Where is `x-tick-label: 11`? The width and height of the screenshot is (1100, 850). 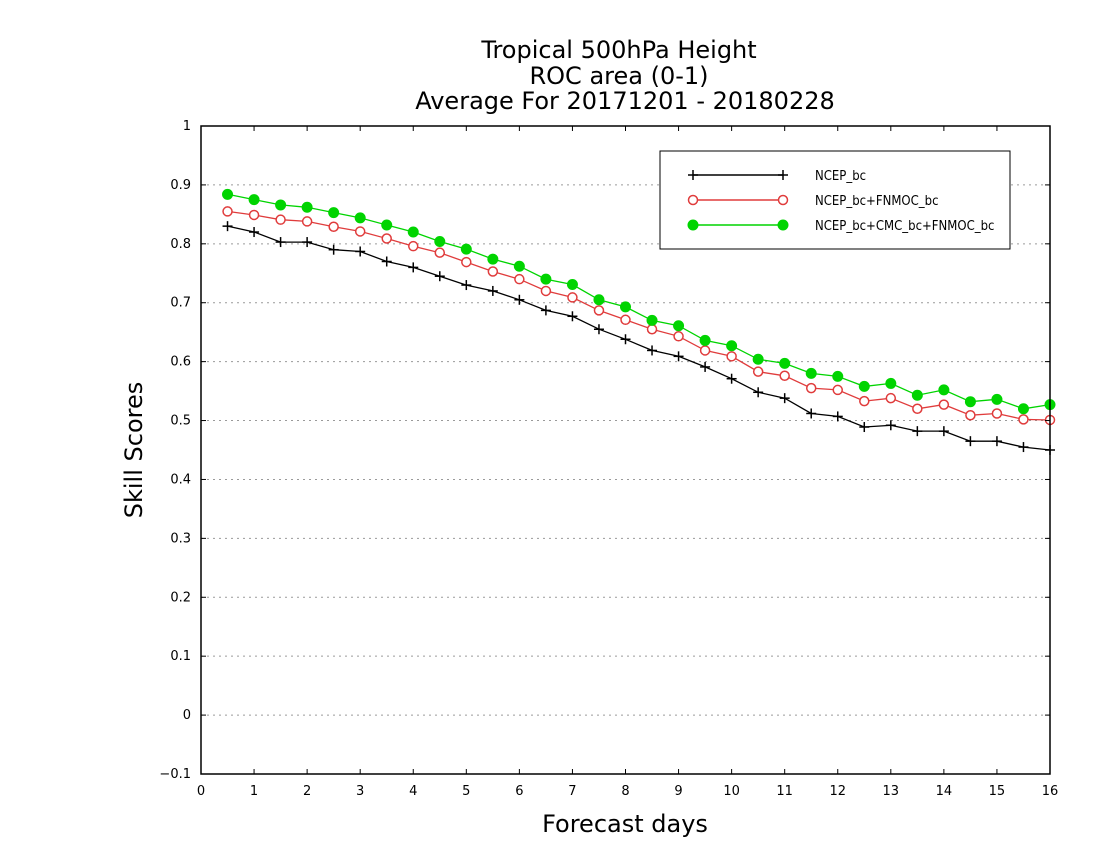 x-tick-label: 11 is located at coordinates (784, 791).